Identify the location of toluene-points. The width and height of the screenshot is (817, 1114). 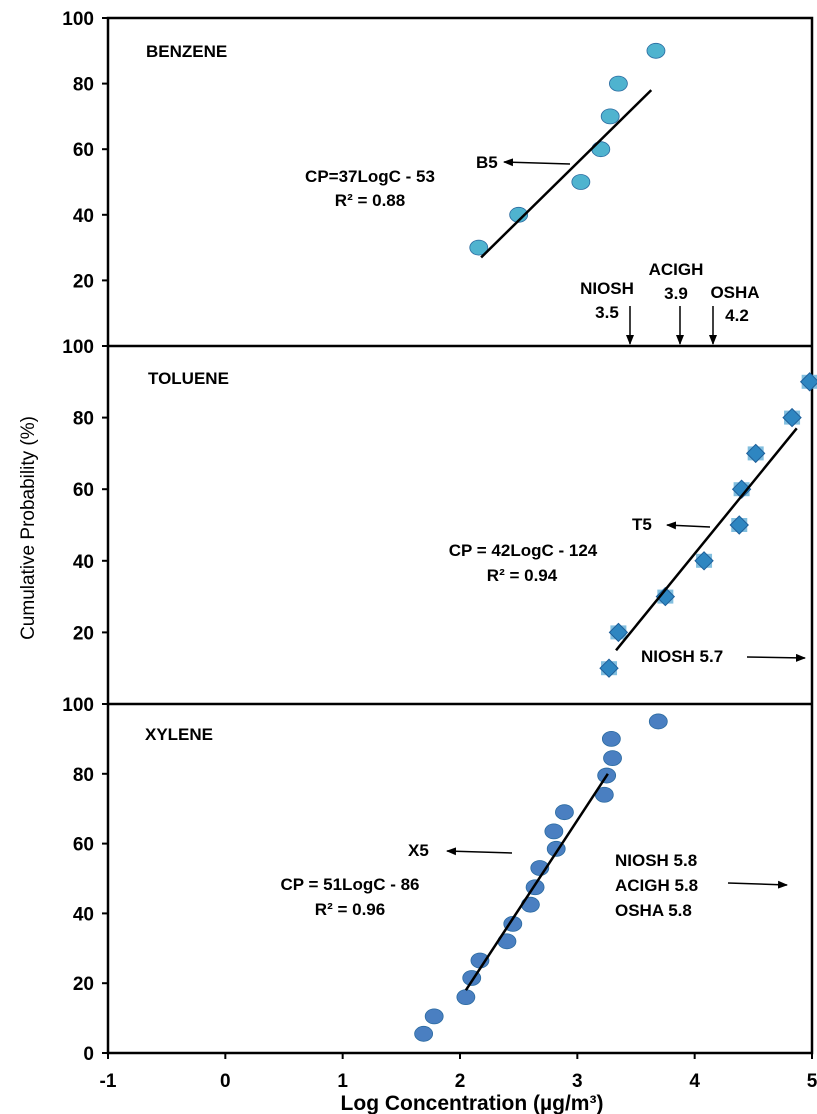
(708, 525).